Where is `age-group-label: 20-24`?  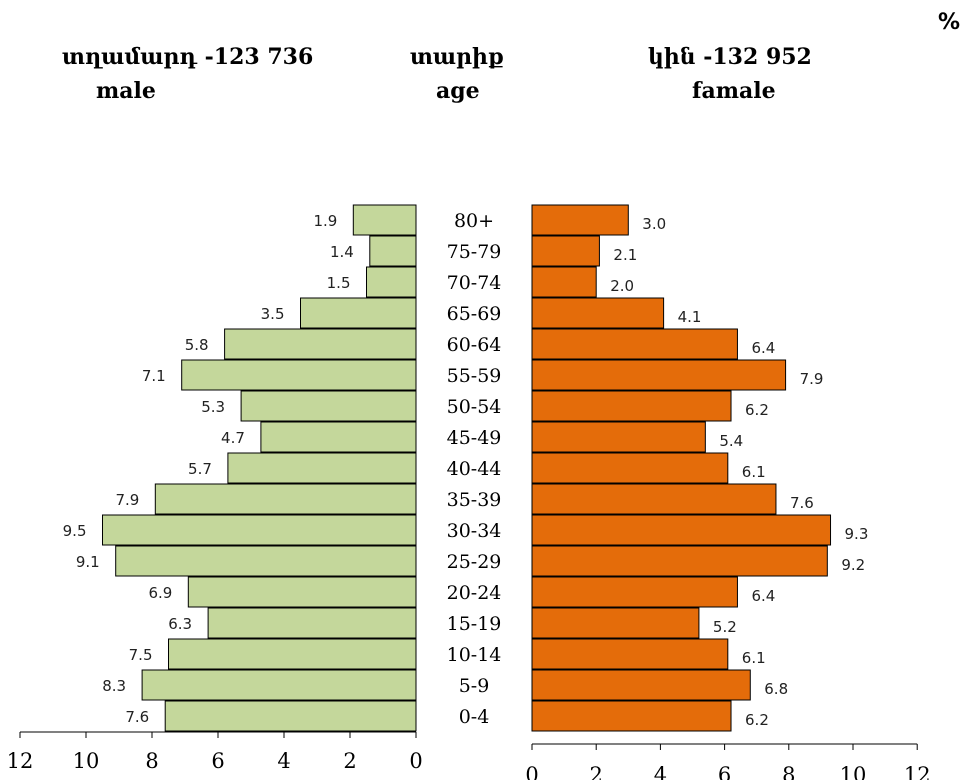
age-group-label: 20-24 is located at coordinates (474, 593).